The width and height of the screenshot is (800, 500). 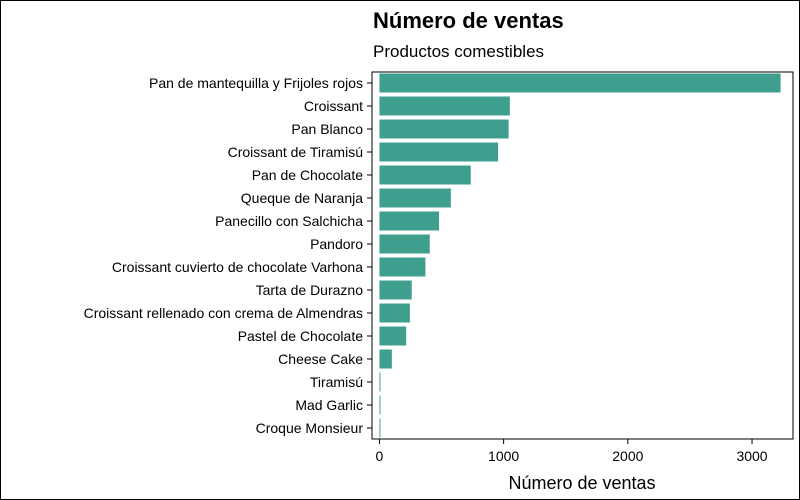 What do you see at coordinates (308, 175) in the screenshot?
I see `category-label: Pan de Chocolate` at bounding box center [308, 175].